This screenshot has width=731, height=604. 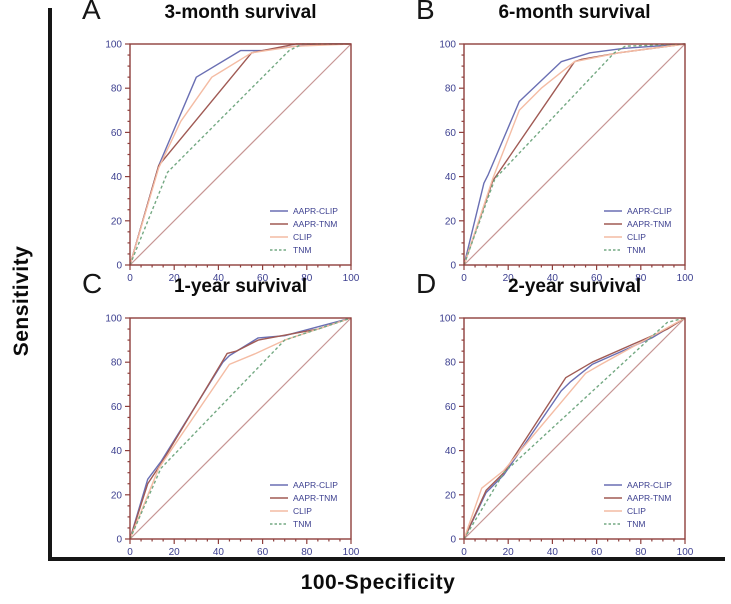 What do you see at coordinates (378, 582) in the screenshot?
I see `x-axis-label: 100-Specificity` at bounding box center [378, 582].